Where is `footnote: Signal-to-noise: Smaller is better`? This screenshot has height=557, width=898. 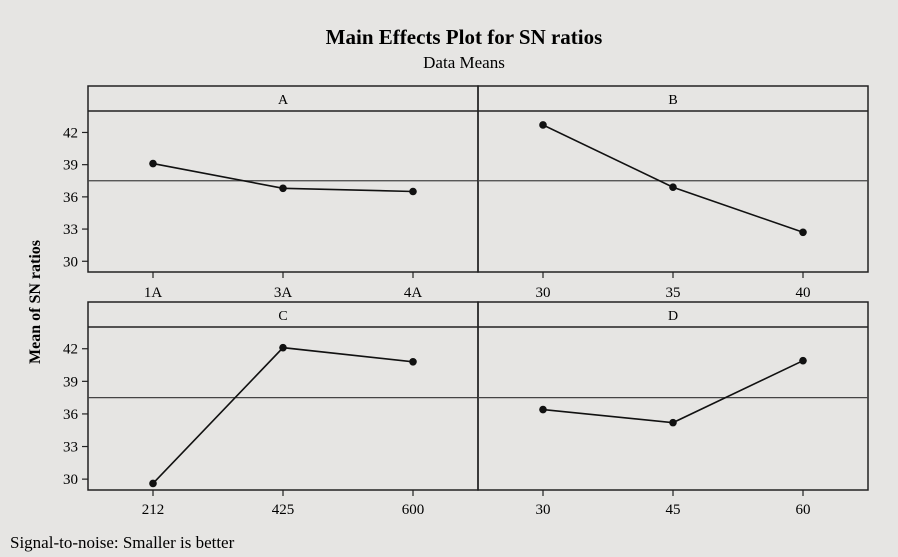
footnote: Signal-to-noise: Smaller is better is located at coordinates (122, 542).